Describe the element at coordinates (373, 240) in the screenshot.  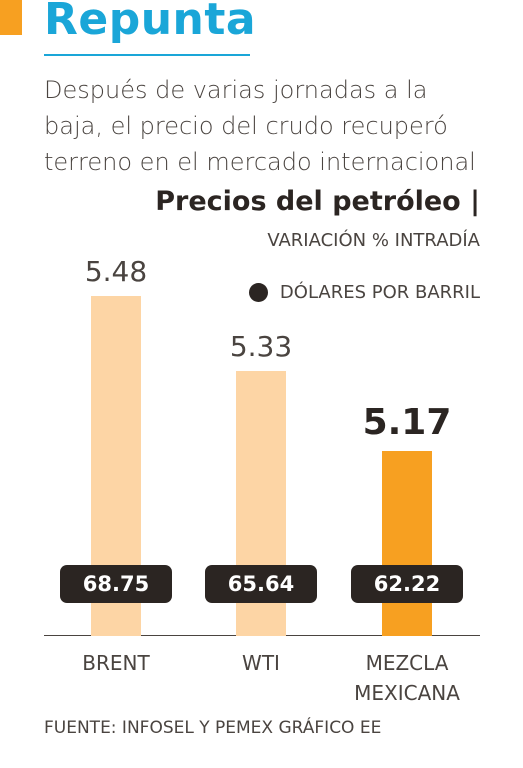
I see `series-label: VARIACIÓN % INTRADÍA` at that location.